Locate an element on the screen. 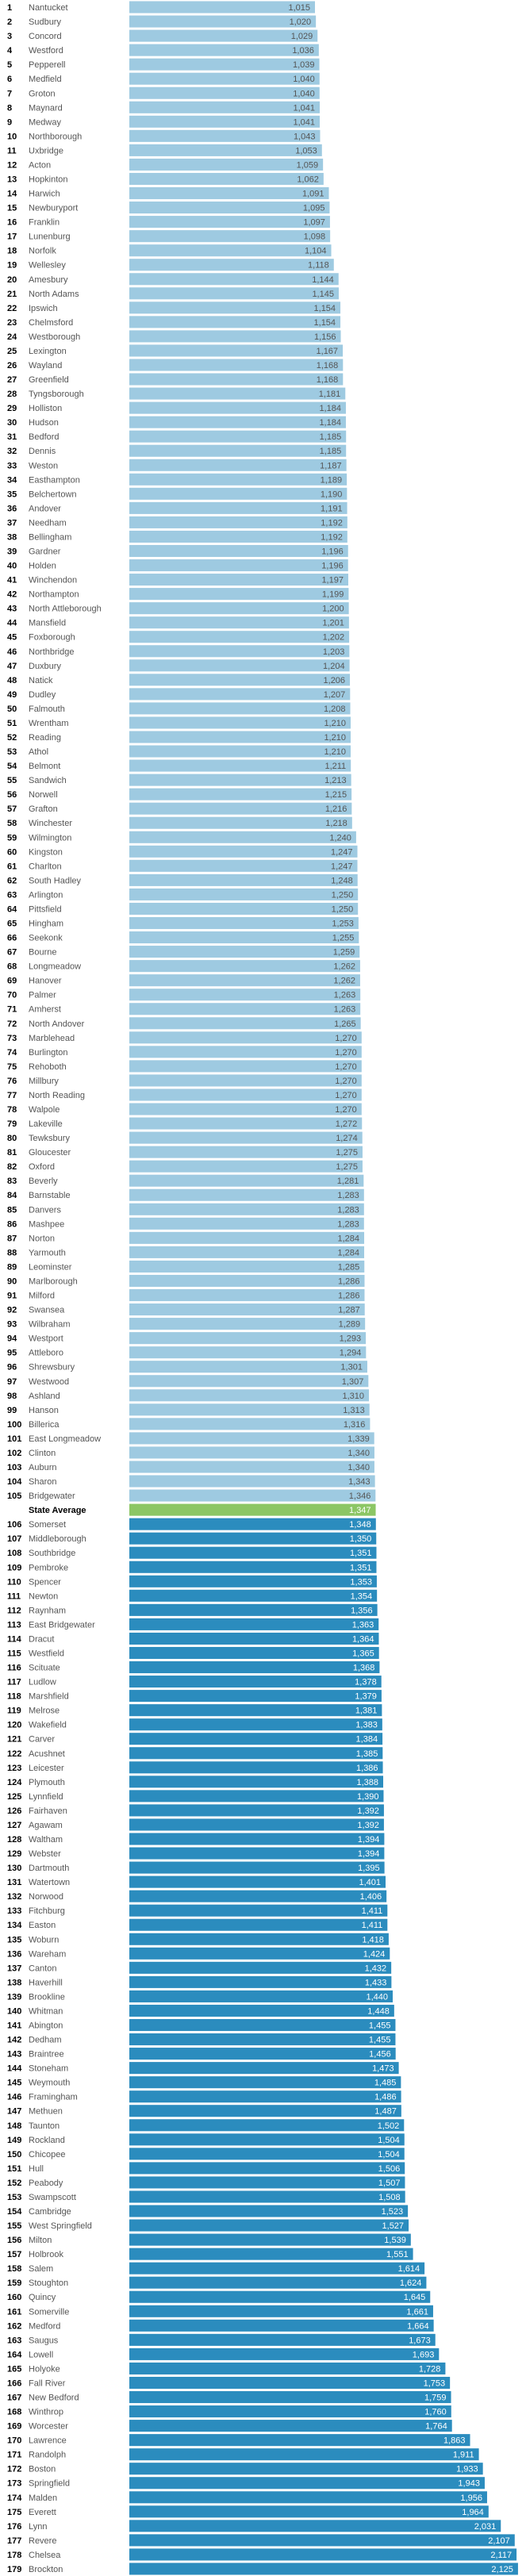 The width and height of the screenshot is (526, 2576). value-label: 1,406 is located at coordinates (371, 1897).